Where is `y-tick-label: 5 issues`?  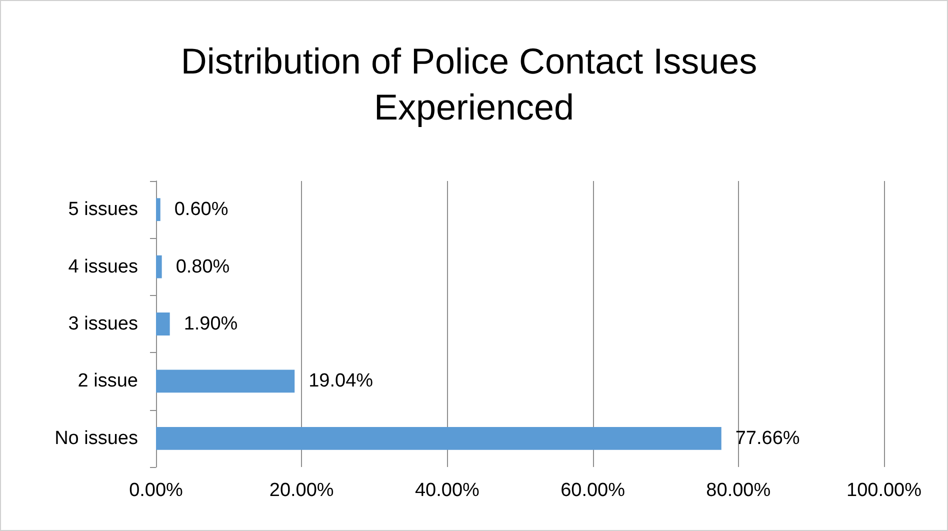
y-tick-label: 5 issues is located at coordinates (103, 209).